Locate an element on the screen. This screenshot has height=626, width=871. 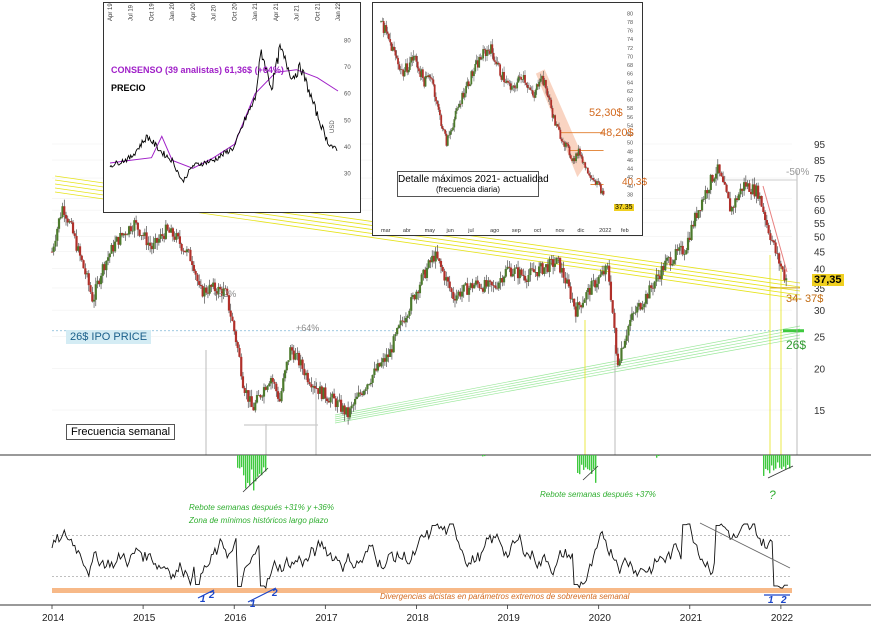
frequency-label: Frecuencia semanal is located at coordinates (121, 432).